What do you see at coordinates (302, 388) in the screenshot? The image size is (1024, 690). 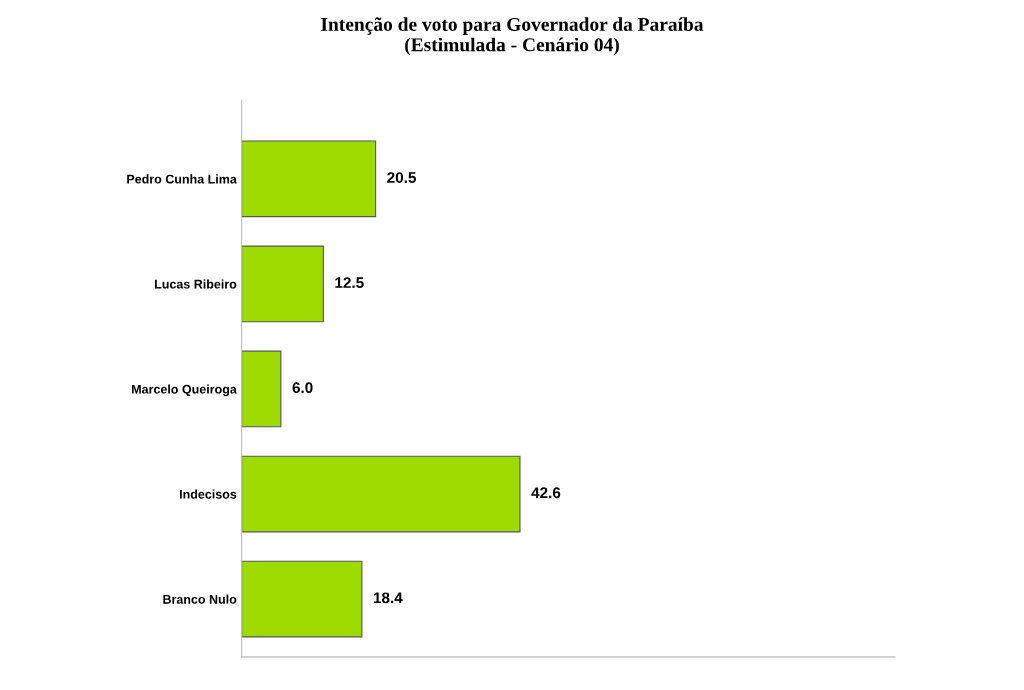 I see `data-label: 6.0` at bounding box center [302, 388].